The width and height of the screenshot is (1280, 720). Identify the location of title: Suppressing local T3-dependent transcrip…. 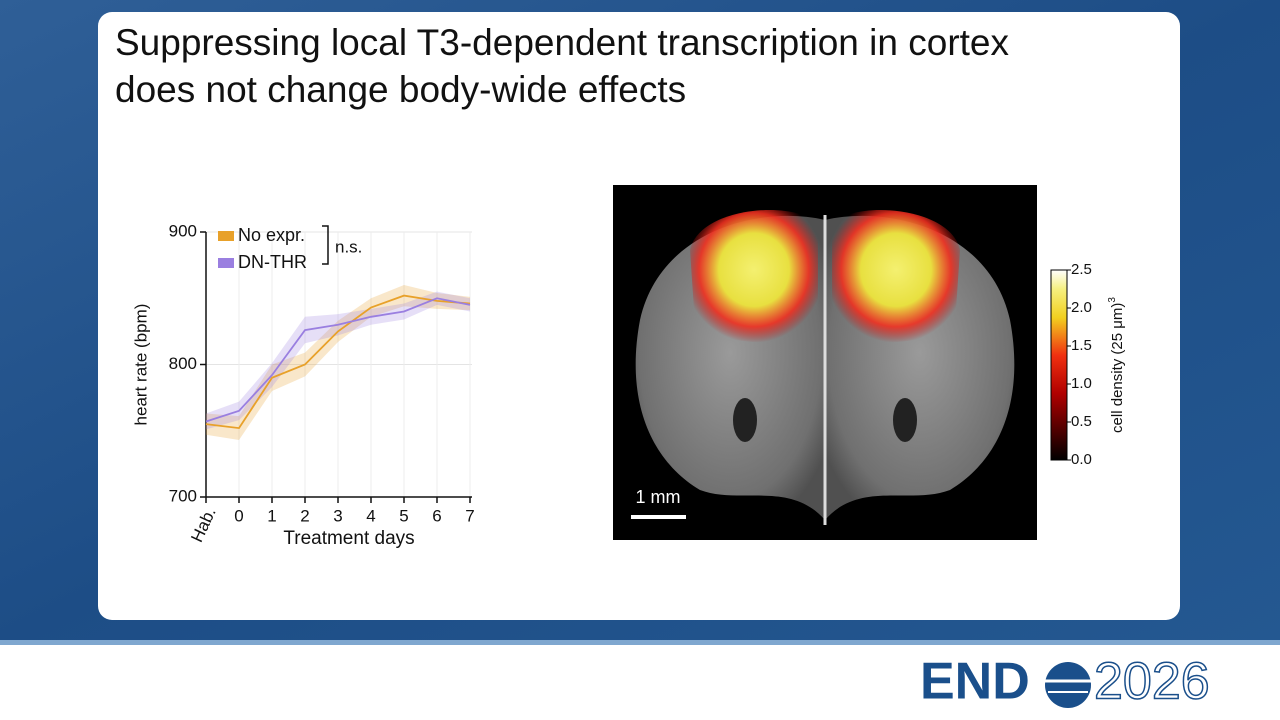
(562, 42).